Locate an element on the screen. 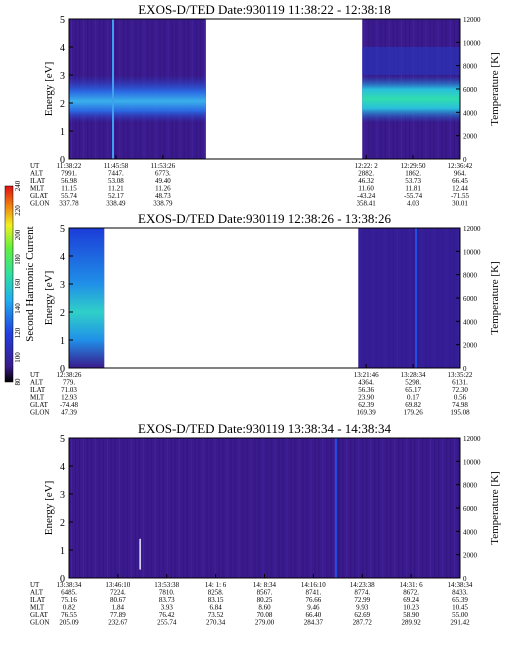 This screenshot has height=654, width=505. ephemeris-value: 8774. is located at coordinates (362, 593).